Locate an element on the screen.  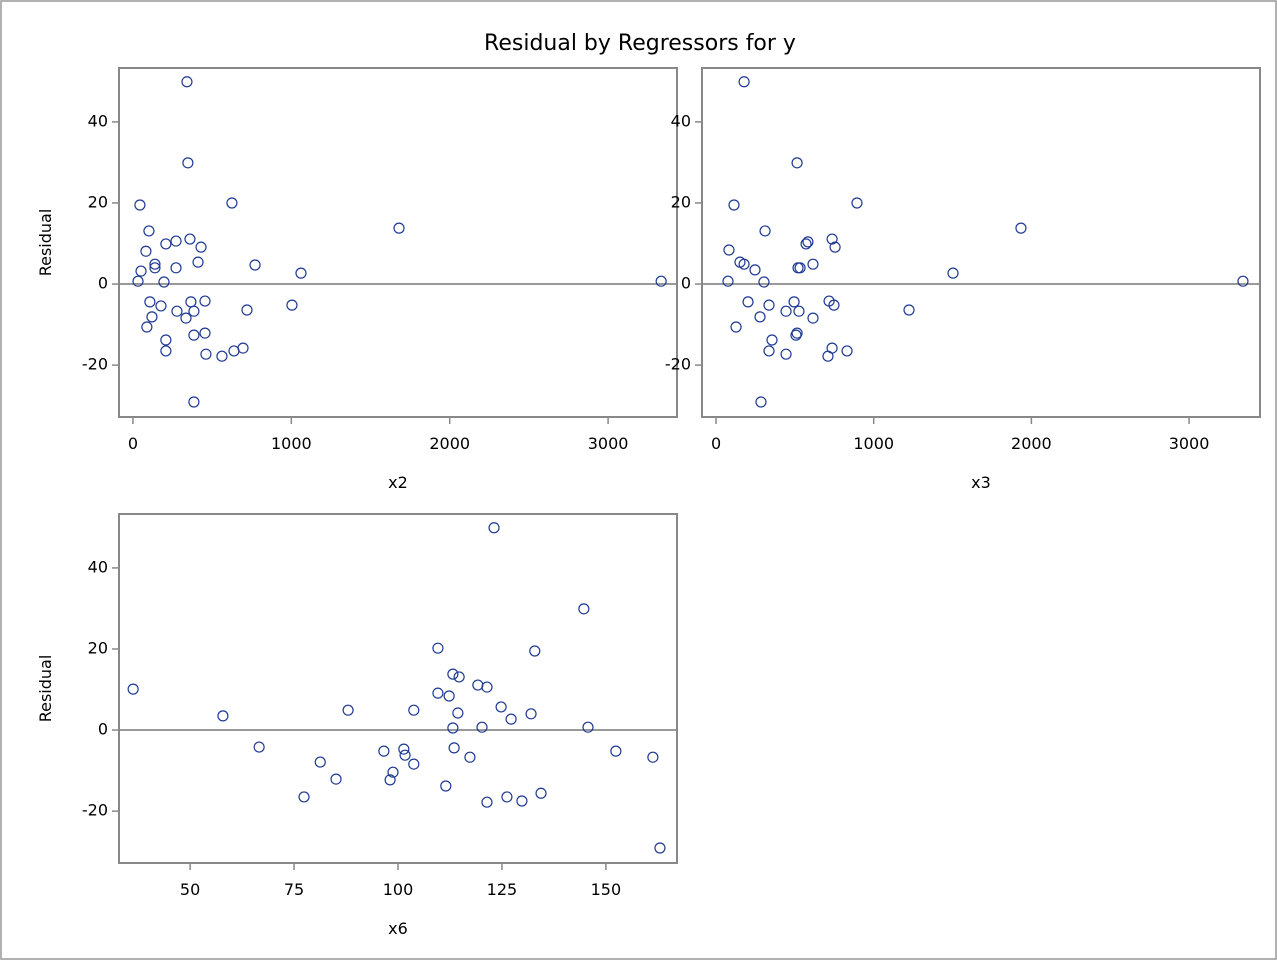
x-axis-label: x6 is located at coordinates (398, 928).